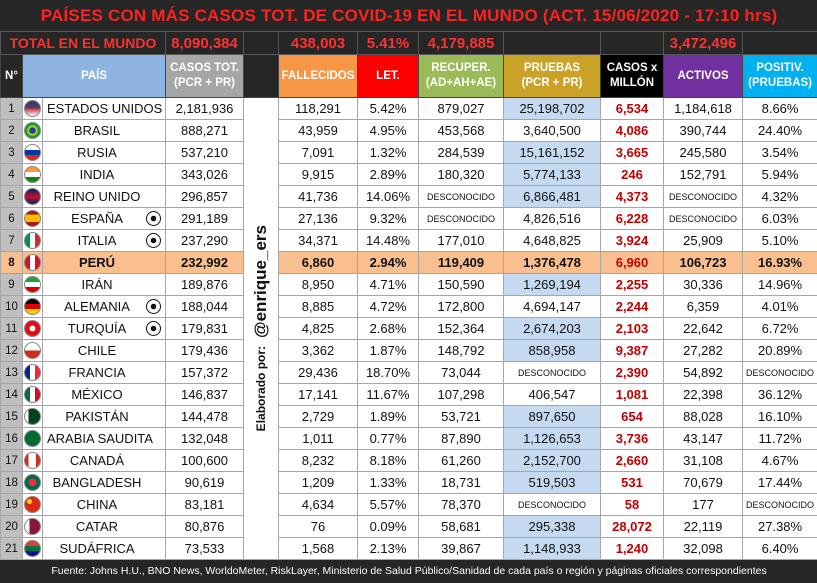 The width and height of the screenshot is (817, 583). Describe the element at coordinates (552, 504) in the screenshot. I see `pruebas: DESCONOCIDO` at that location.